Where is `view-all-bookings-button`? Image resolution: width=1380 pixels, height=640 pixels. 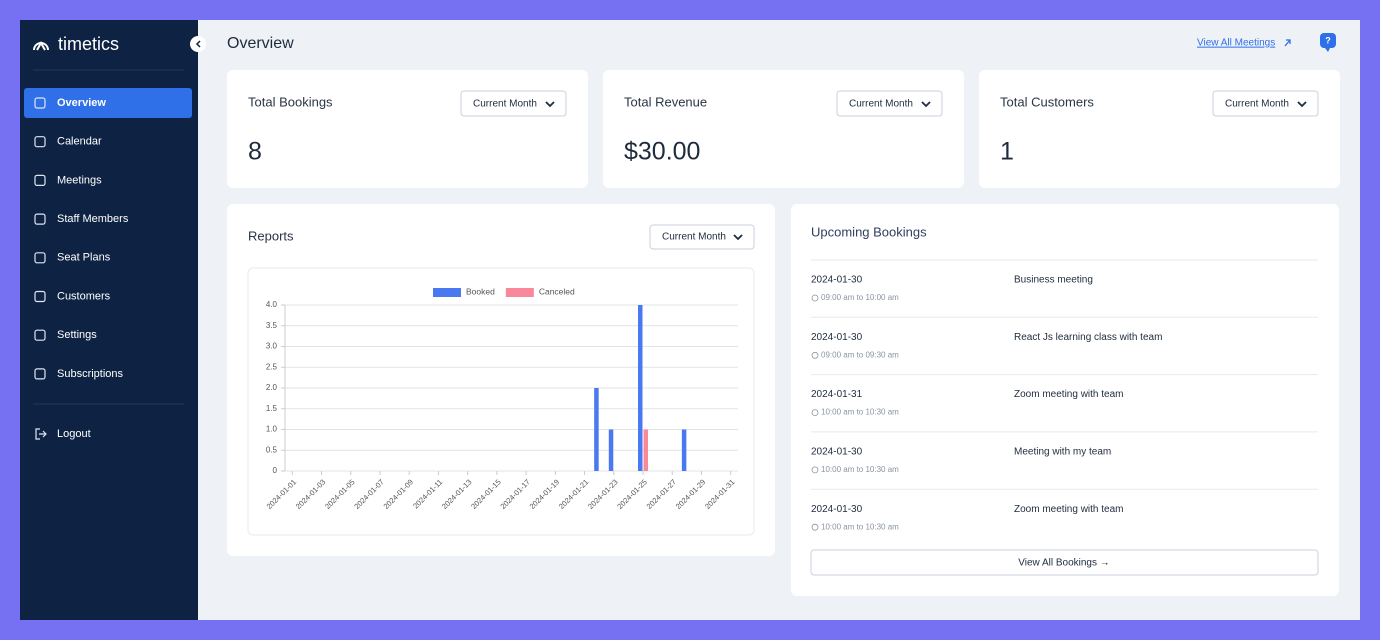 view-all-bookings-button is located at coordinates (1064, 562).